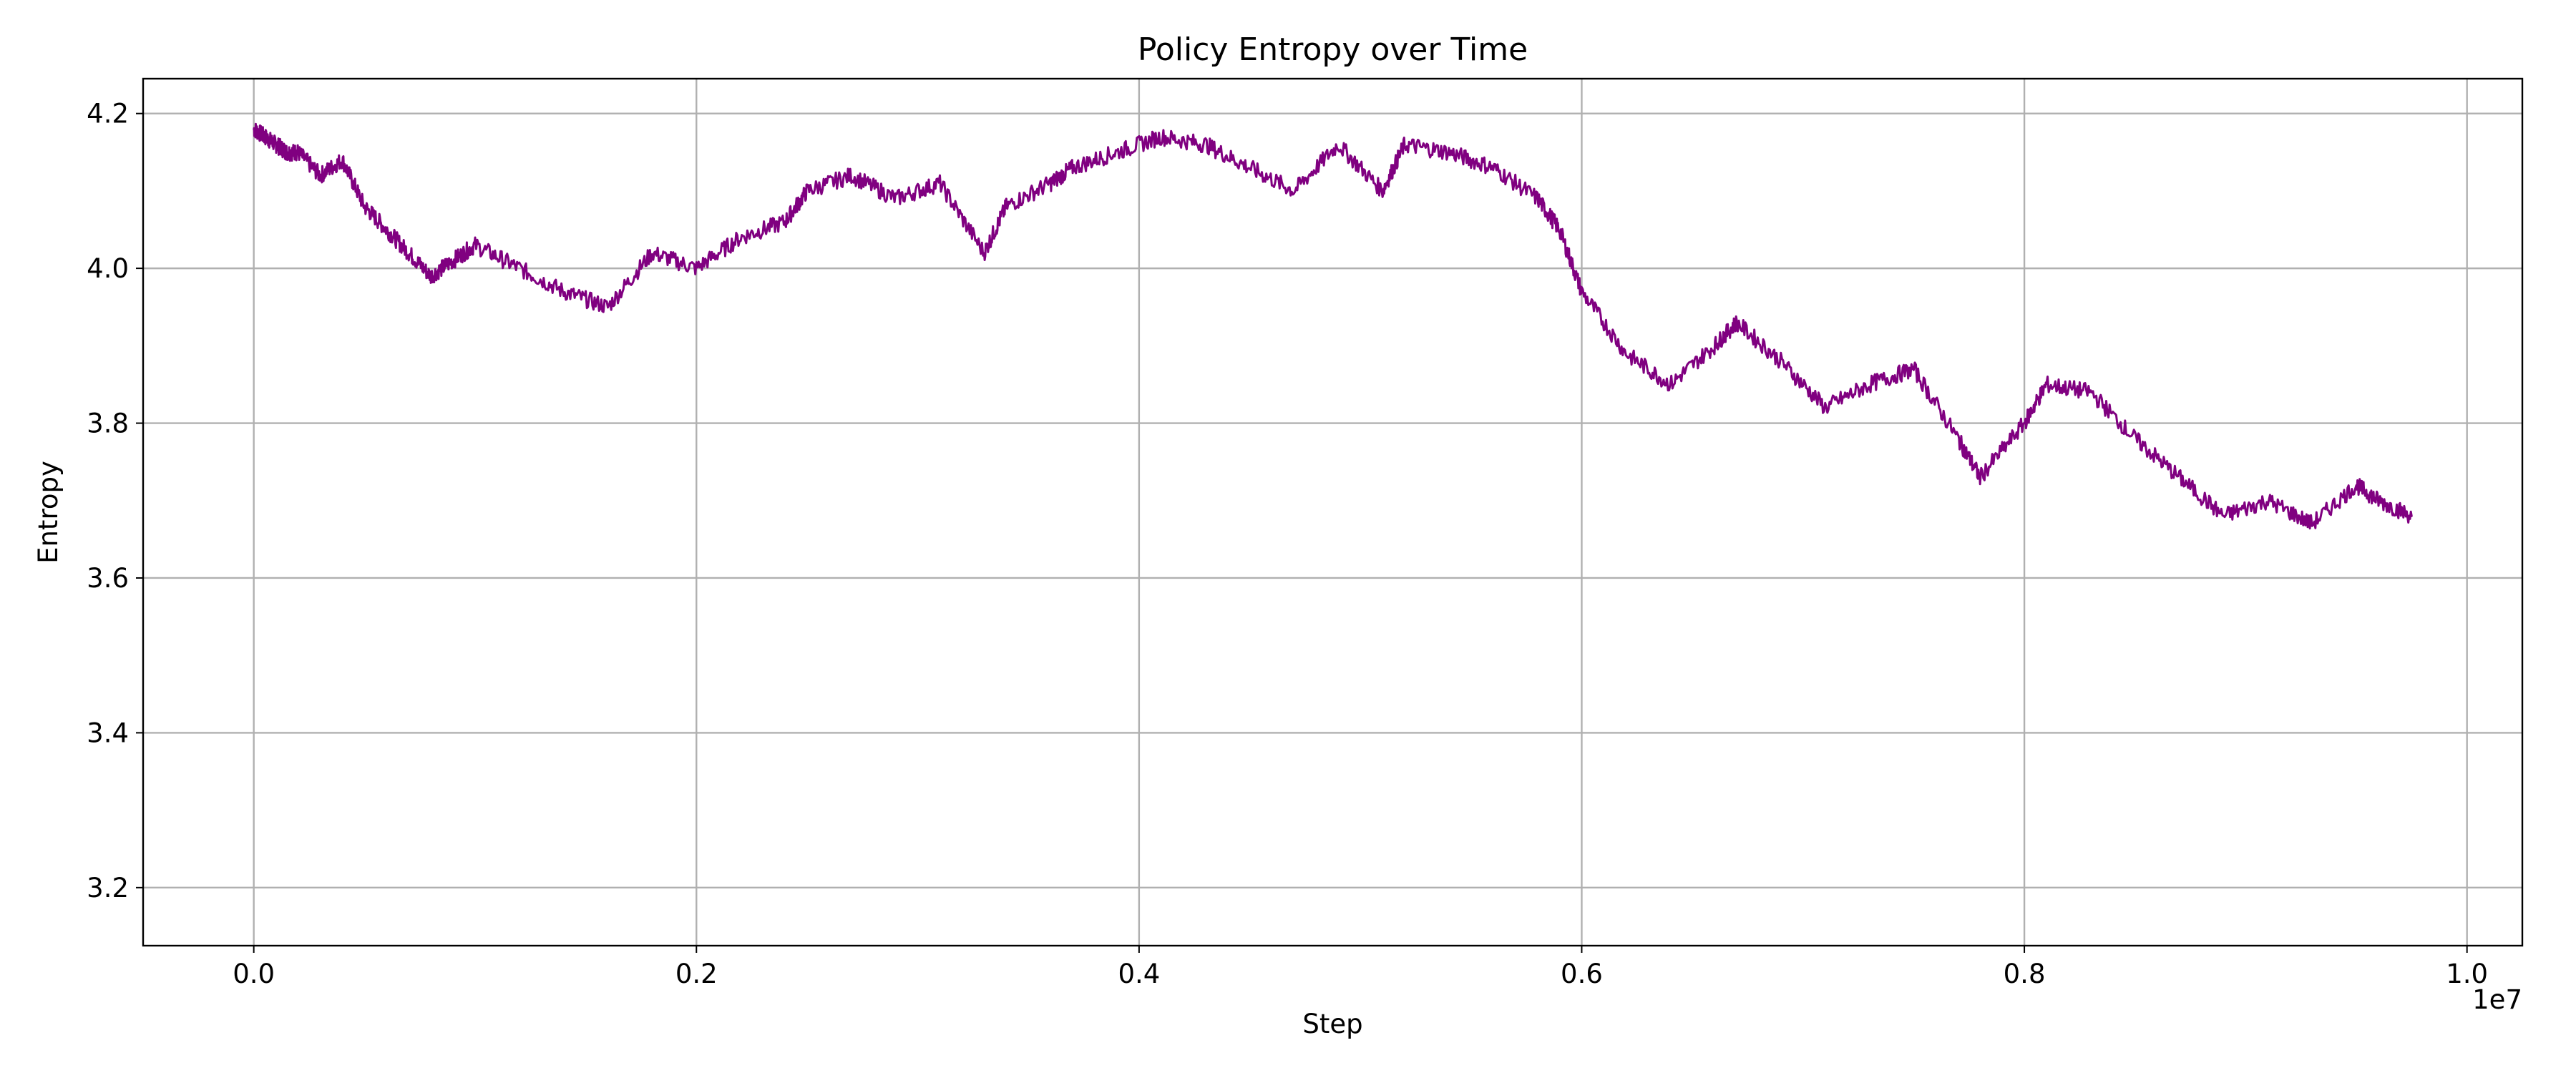 The height and width of the screenshot is (1073, 2576). I want to click on x-axis-label: Step, so click(1332, 1024).